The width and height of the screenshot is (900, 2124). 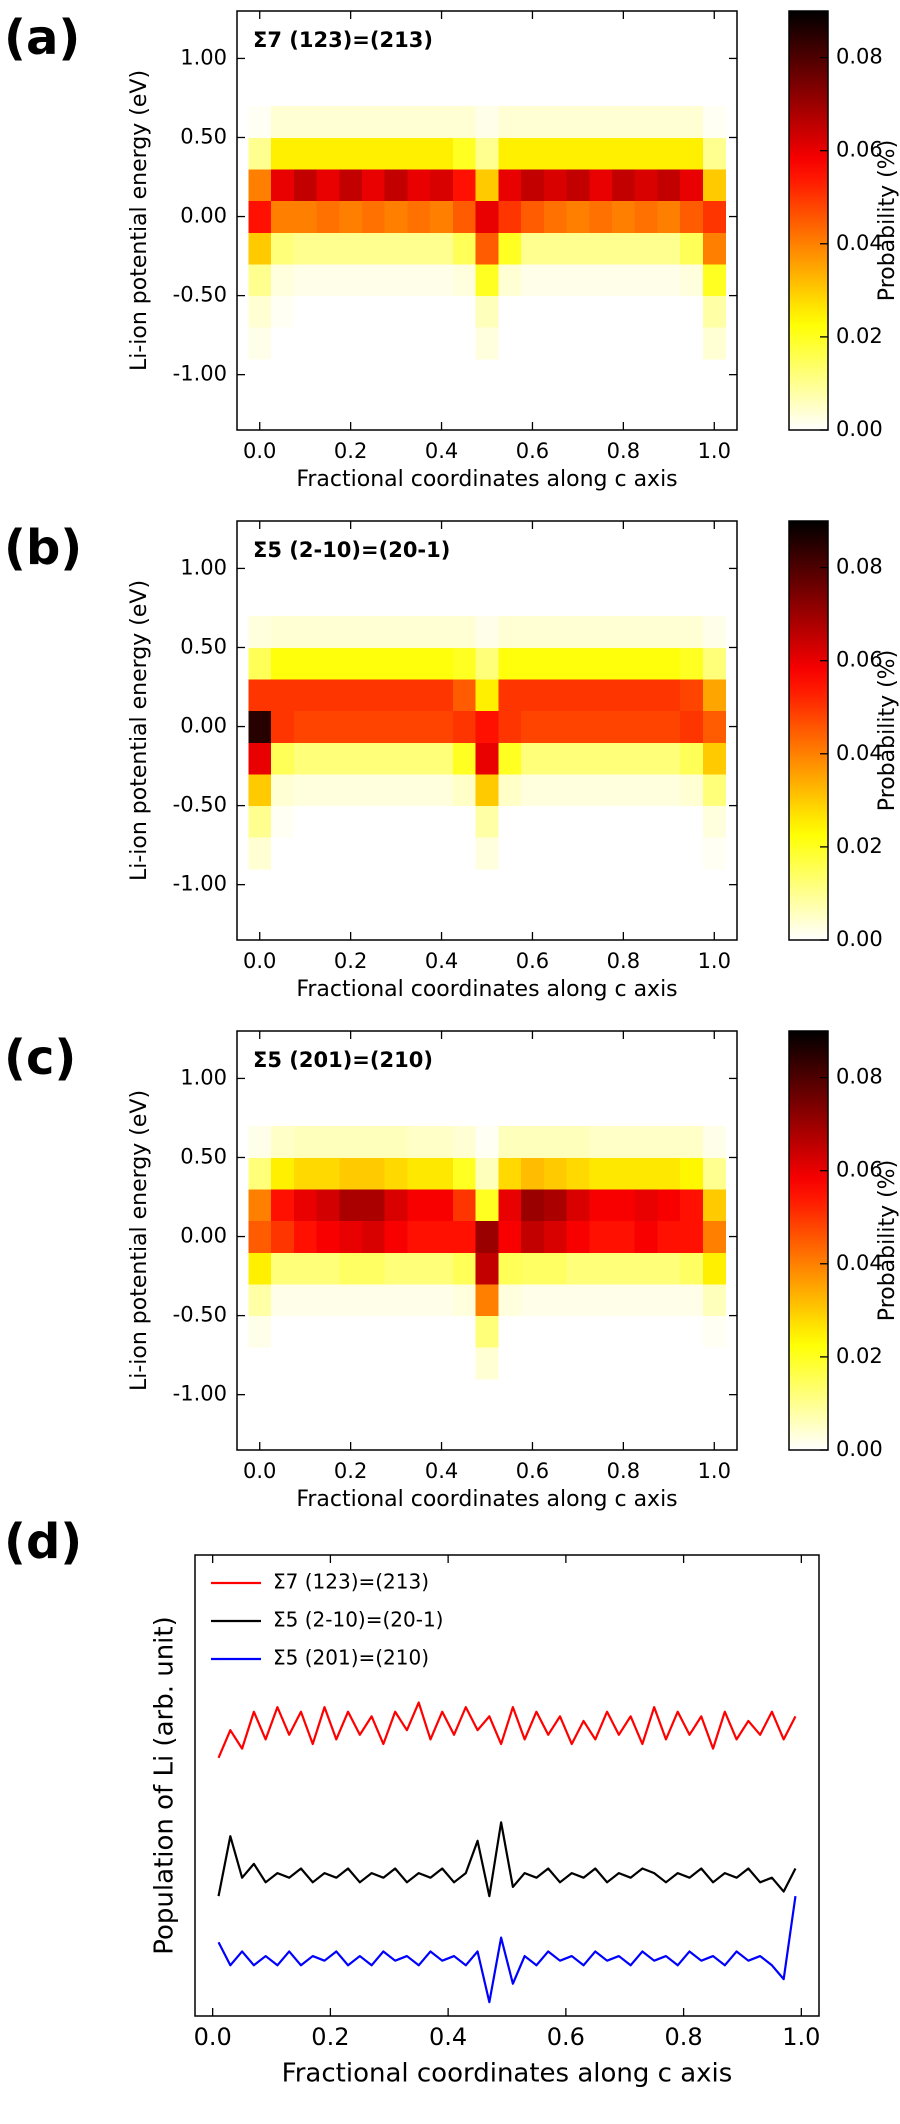 I want to click on x-tick-label: 0.2, so click(x=330, y=2037).